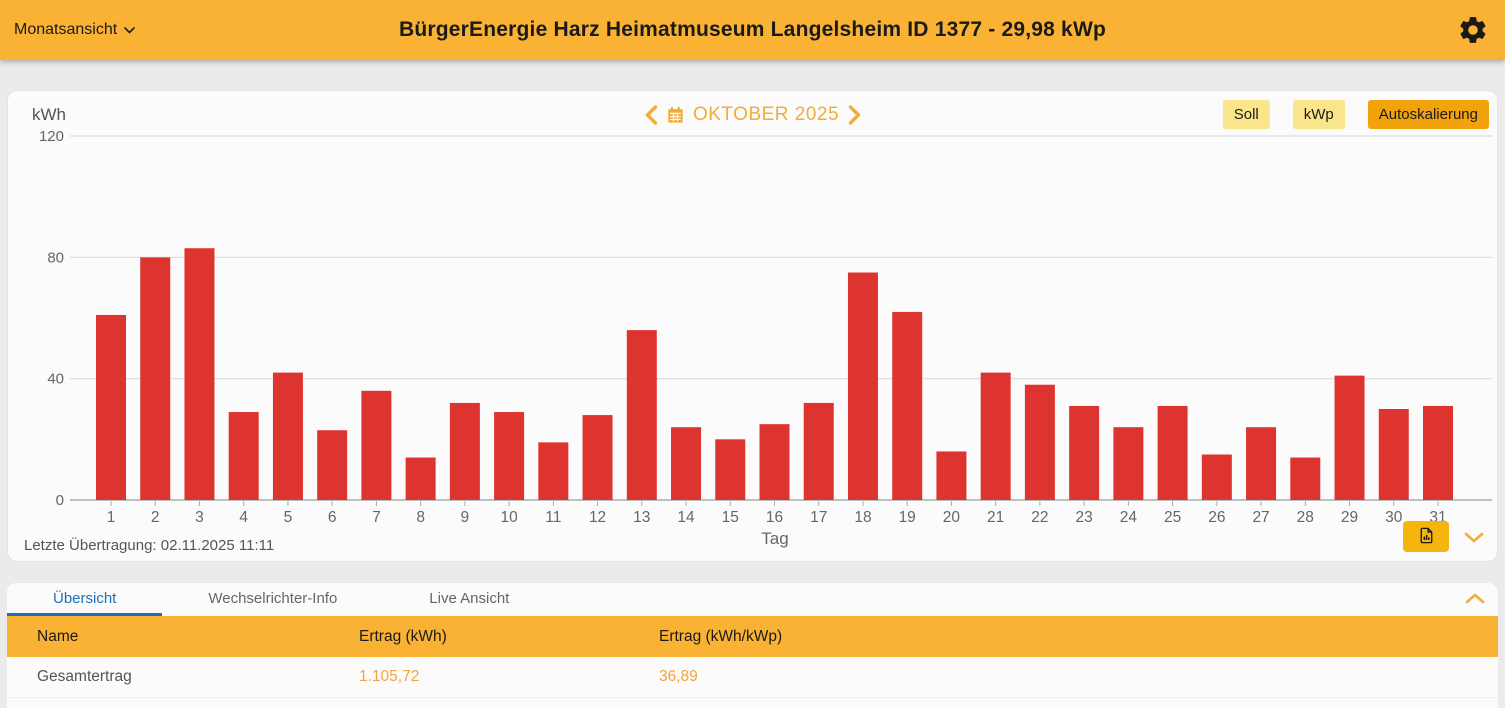 Image resolution: width=1505 pixels, height=708 pixels. What do you see at coordinates (66, 29) in the screenshot?
I see `view-mode-label: Monatsansicht` at bounding box center [66, 29].